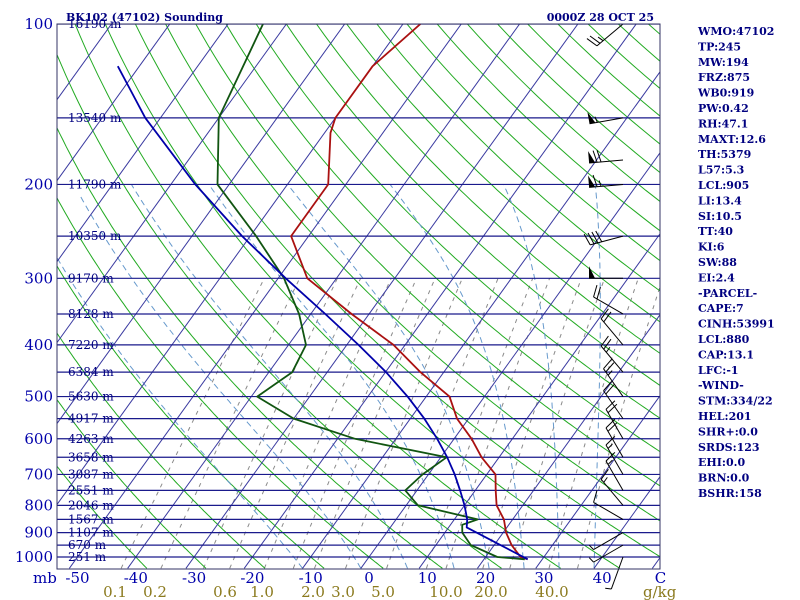 The image size is (800, 600). What do you see at coordinates (91, 314) in the screenshot?
I see `height-label: 8128 m` at bounding box center [91, 314].